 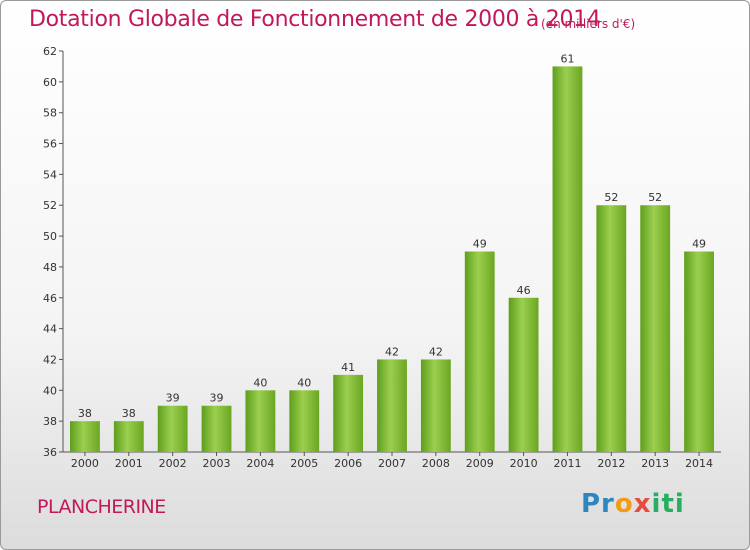 What do you see at coordinates (50, 452) in the screenshot?
I see `y-tick-label: 36` at bounding box center [50, 452].